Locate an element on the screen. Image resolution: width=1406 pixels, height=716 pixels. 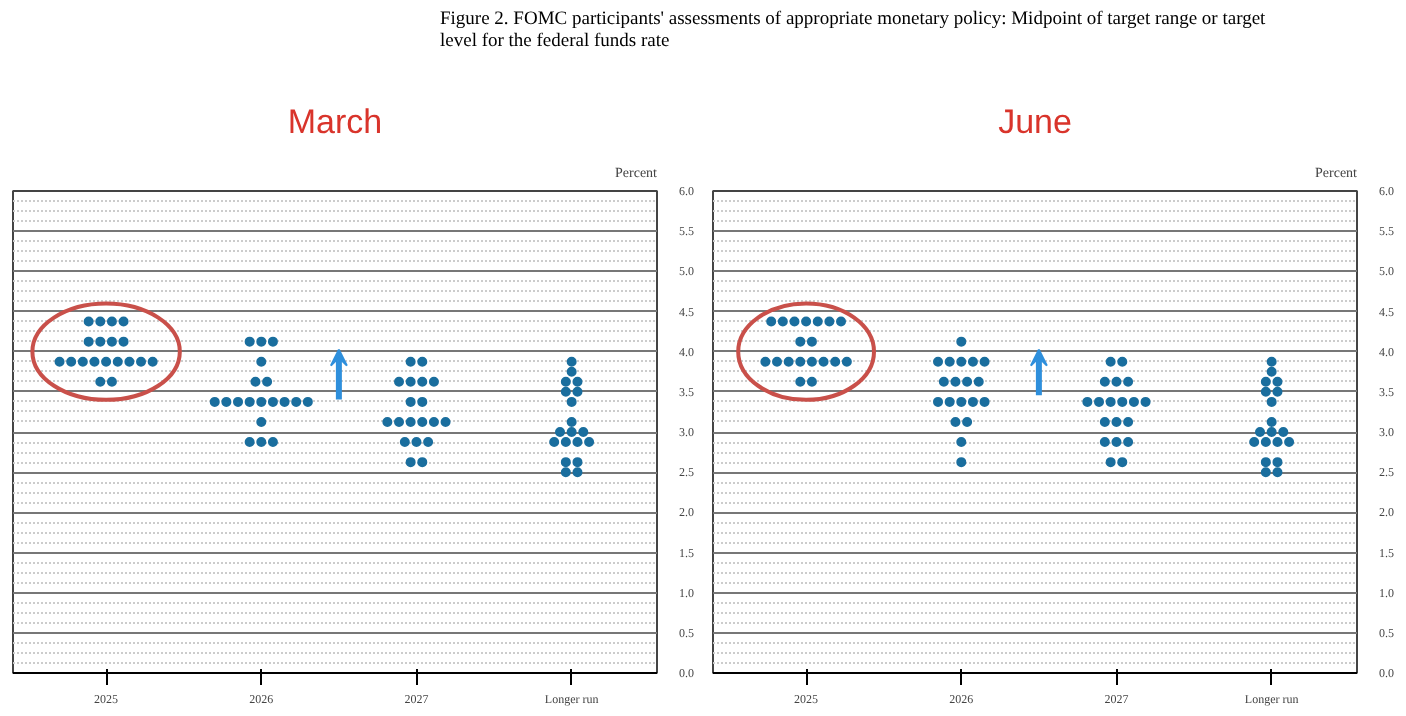
chart-subtitle: June is located at coordinates (1035, 122).